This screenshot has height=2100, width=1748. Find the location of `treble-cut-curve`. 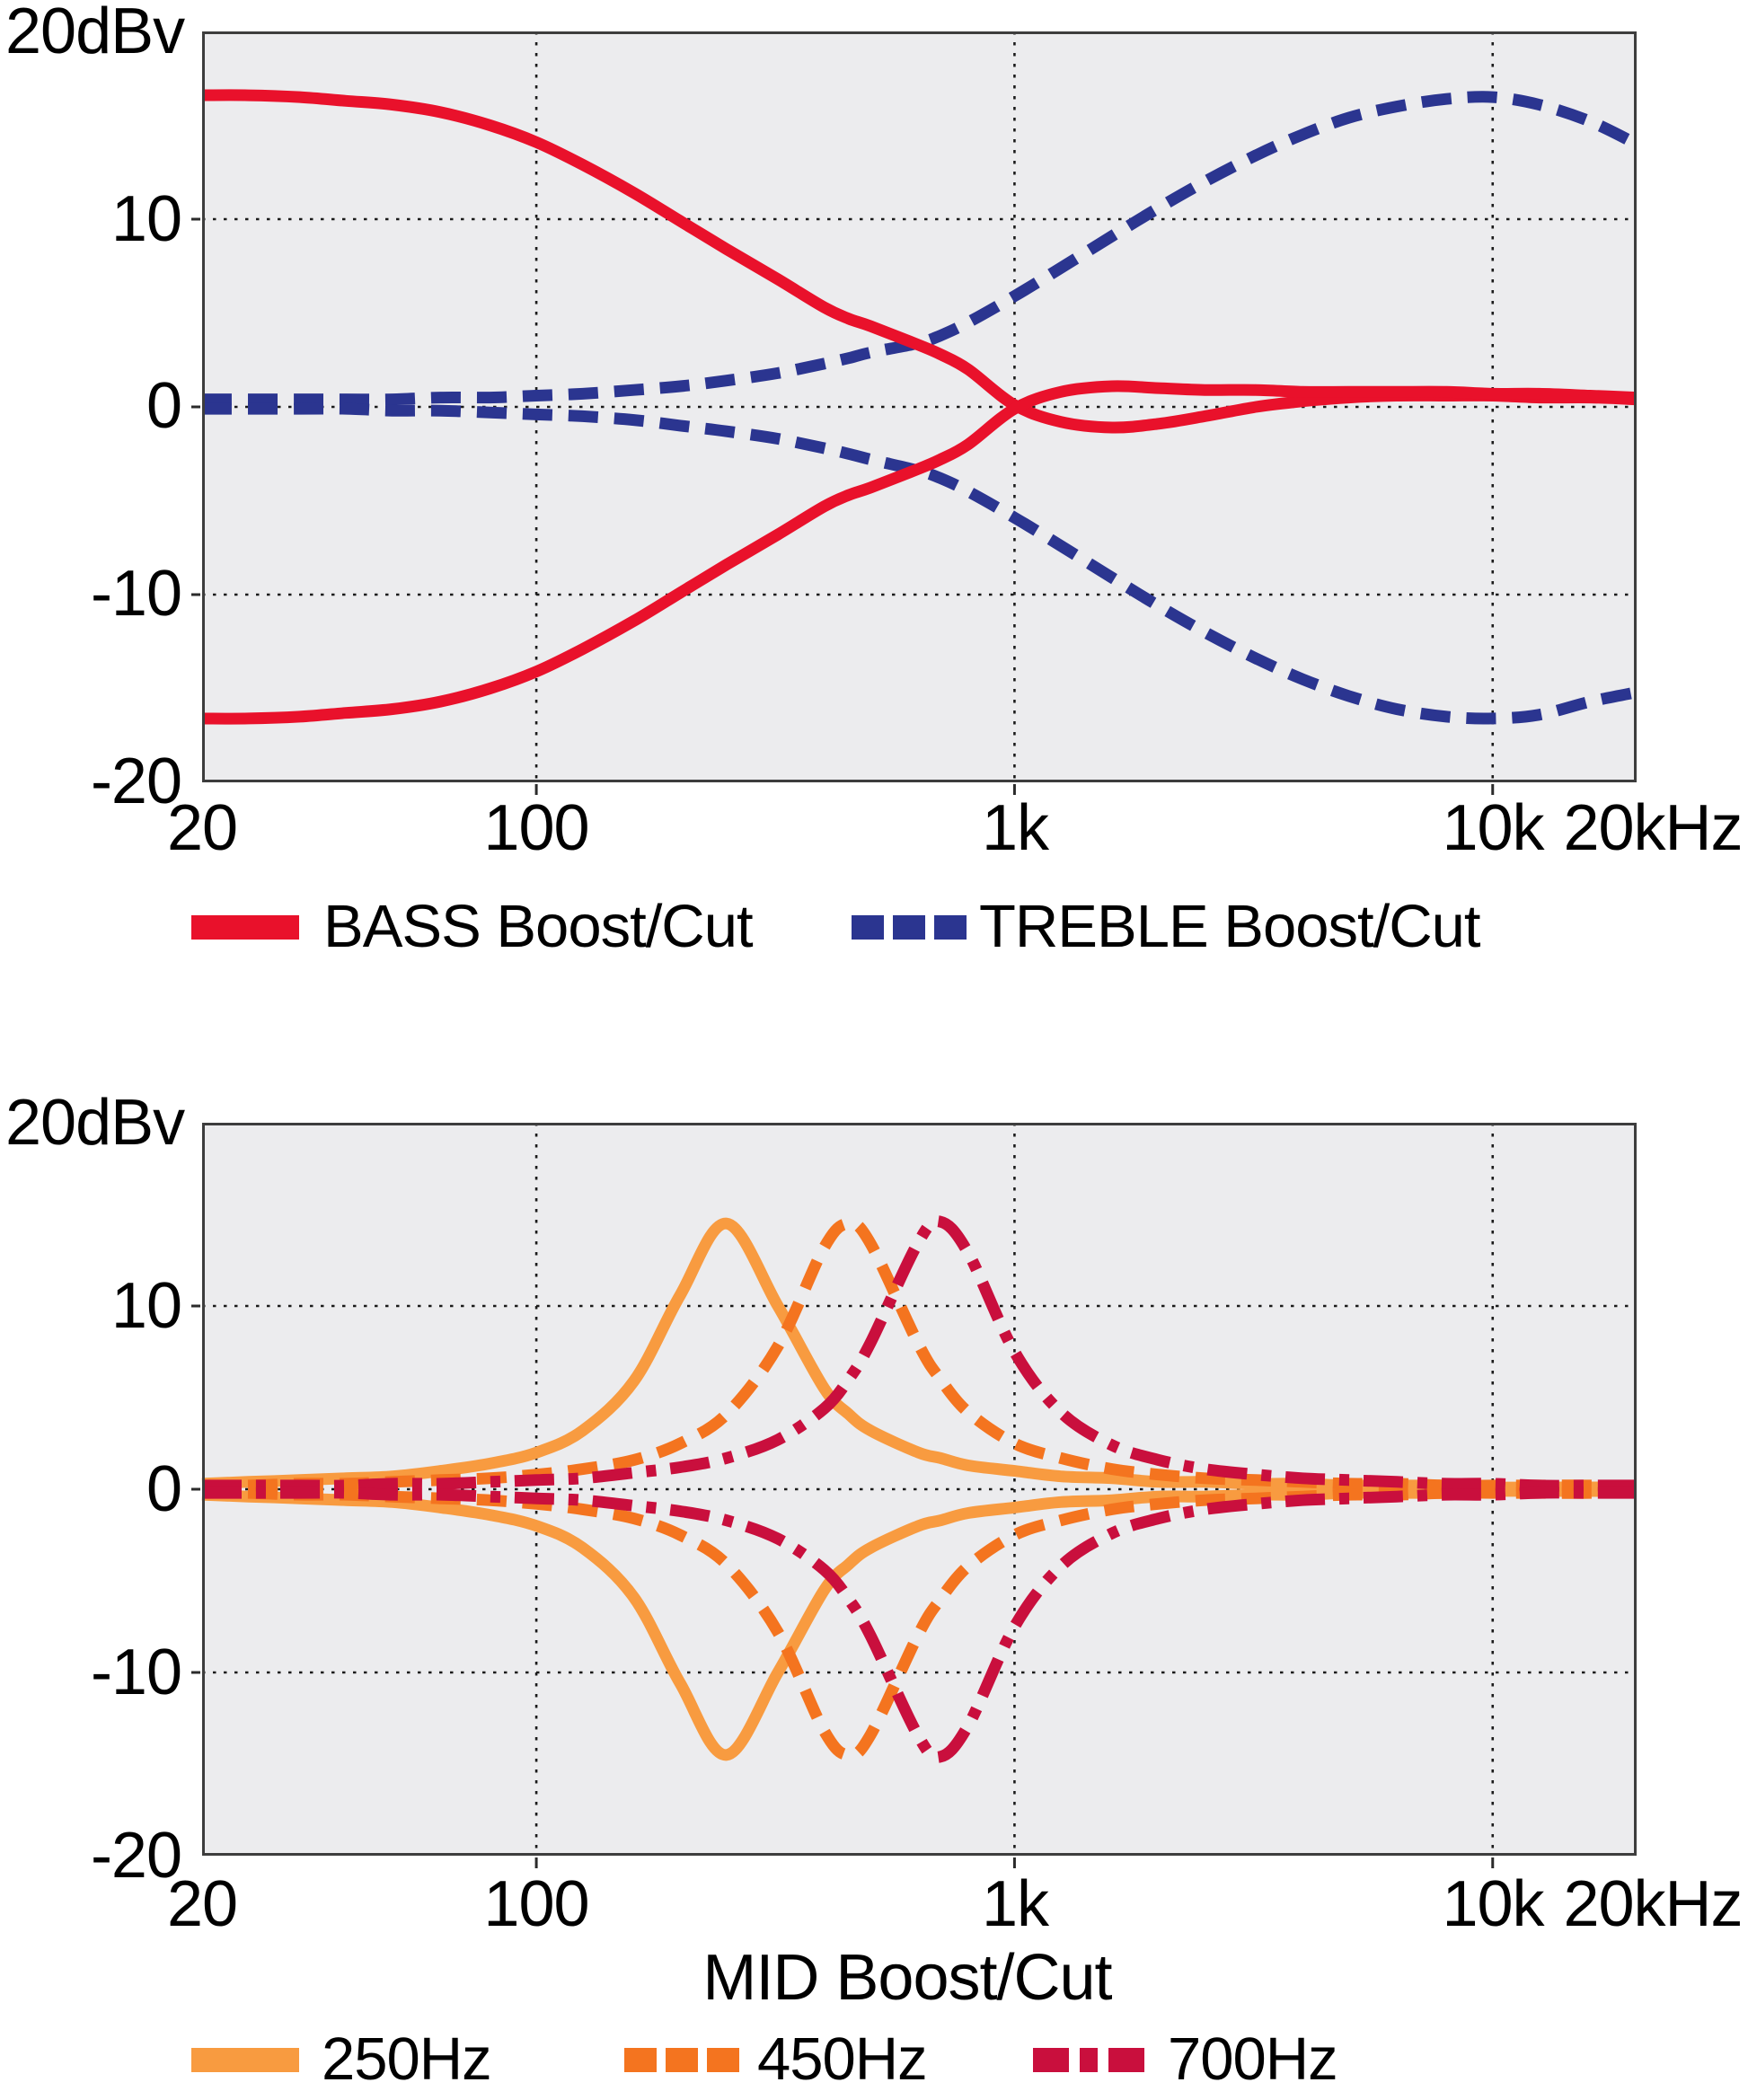

treble-cut-curve is located at coordinates (919, 563).